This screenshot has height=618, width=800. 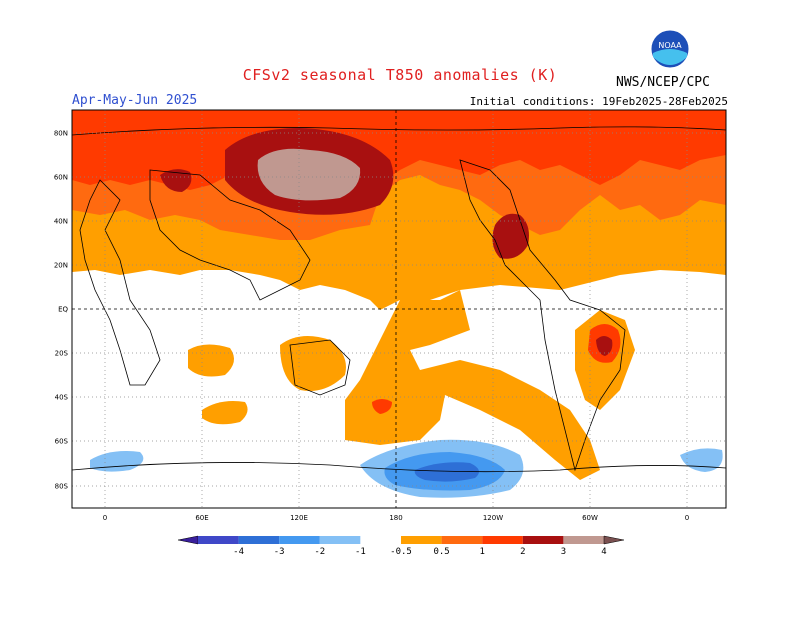 I want to click on colorbar-arrow-left, so click(x=188, y=540).